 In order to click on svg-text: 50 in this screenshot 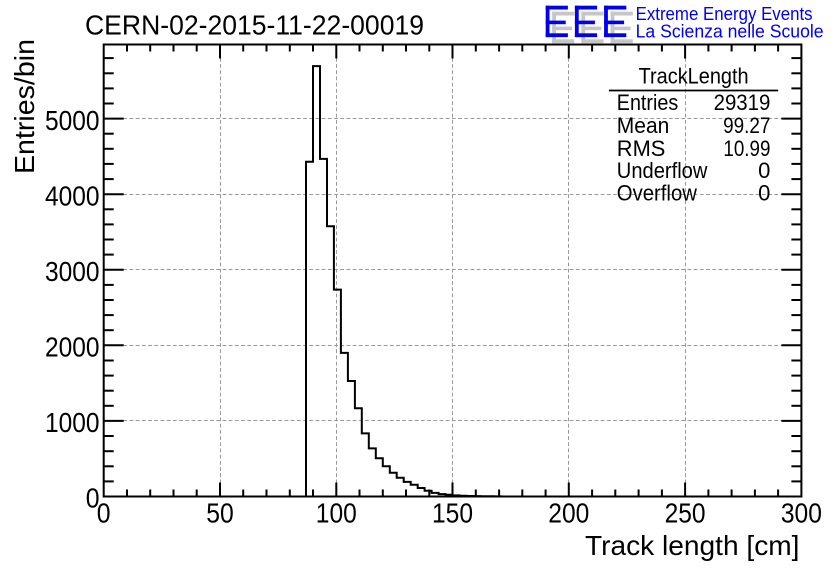, I will do `click(220, 513)`.